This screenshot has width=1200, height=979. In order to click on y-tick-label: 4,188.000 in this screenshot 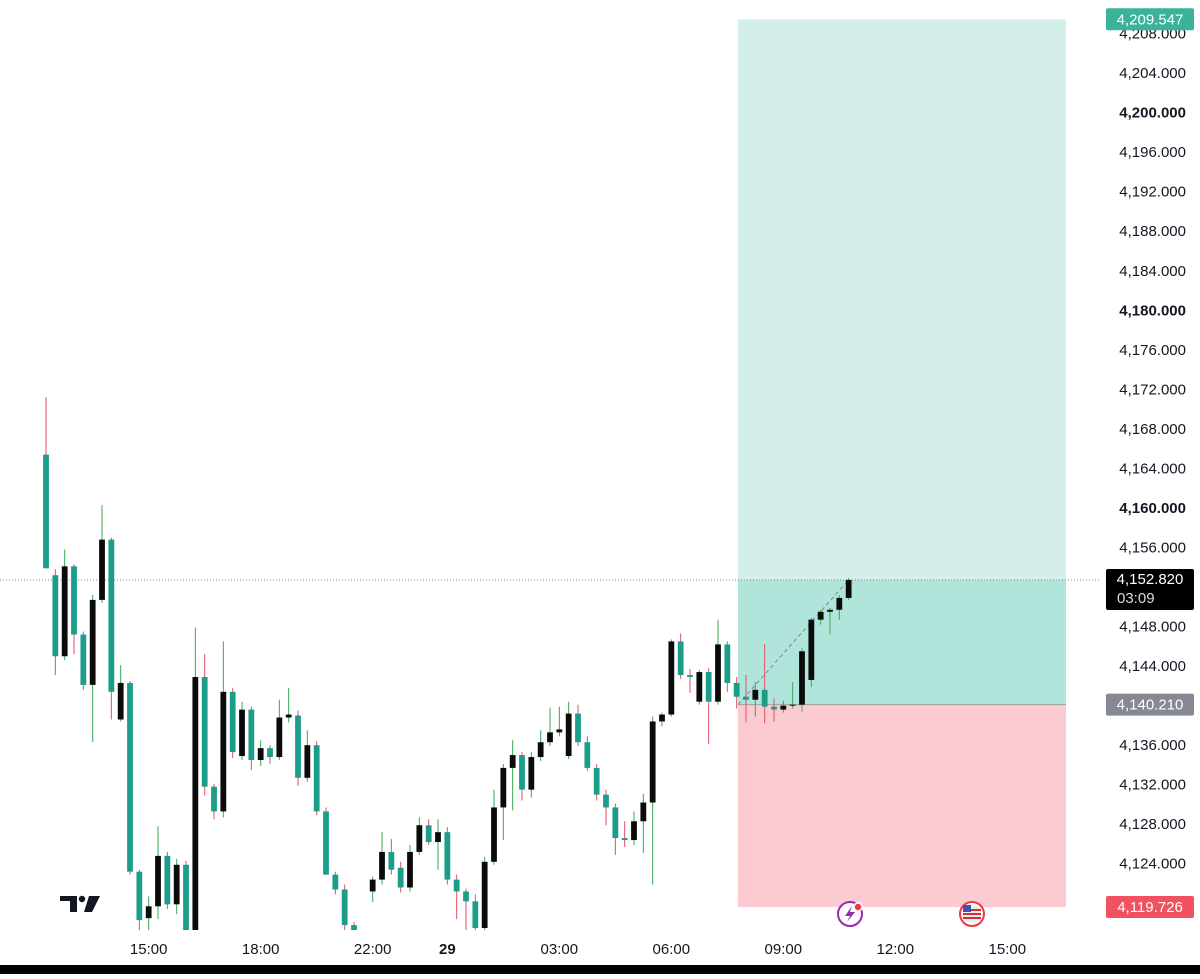, I will do `click(1152, 231)`.